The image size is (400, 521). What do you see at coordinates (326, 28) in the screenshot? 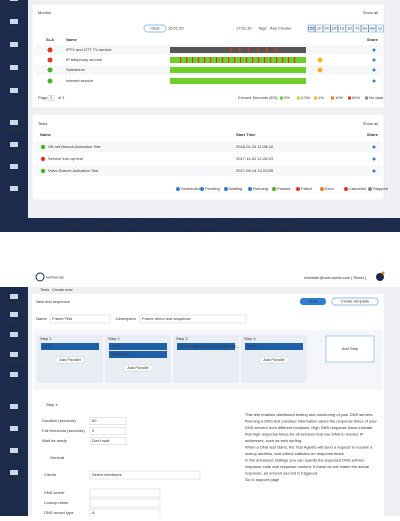
I see `range-label: 6h` at bounding box center [326, 28].